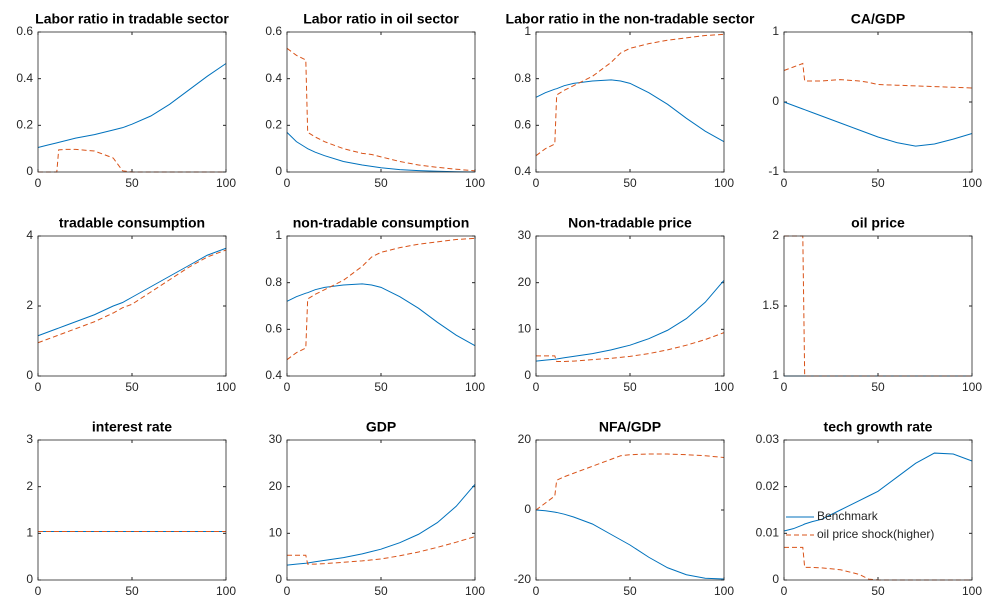 Image resolution: width=990 pixels, height=606 pixels. What do you see at coordinates (878, 223) in the screenshot?
I see `chart-title: oil price` at bounding box center [878, 223].